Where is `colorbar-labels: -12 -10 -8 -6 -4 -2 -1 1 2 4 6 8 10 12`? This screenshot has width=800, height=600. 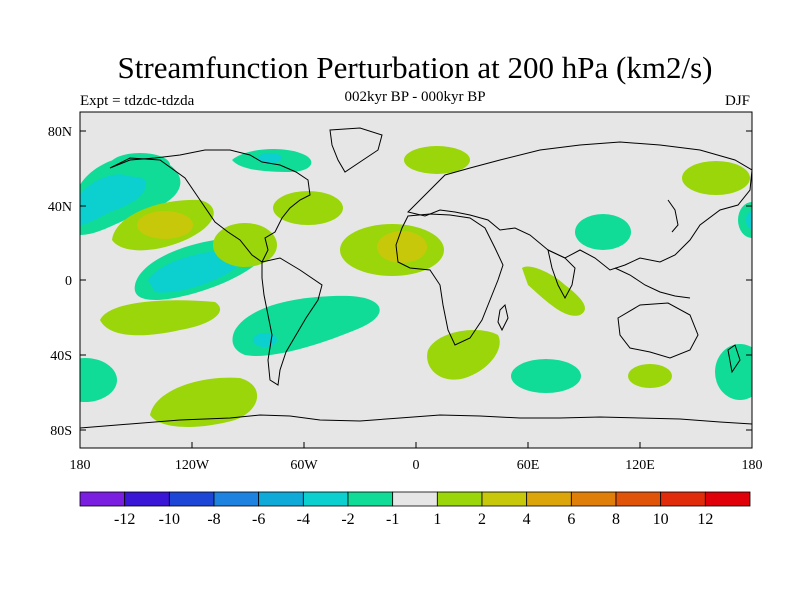 colorbar-labels: -12 -10 -8 -6 -4 -2 -1 1 2 4 6 8 10 12 is located at coordinates (413, 519).